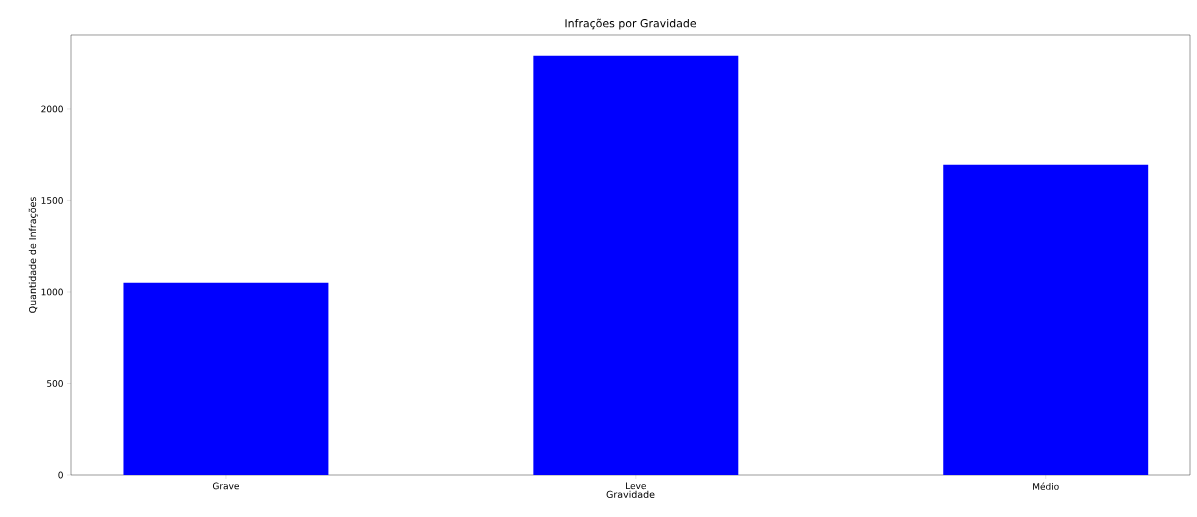 The width and height of the screenshot is (1197, 517). Describe the element at coordinates (60, 475) in the screenshot. I see `y-tick-label: 0` at that location.